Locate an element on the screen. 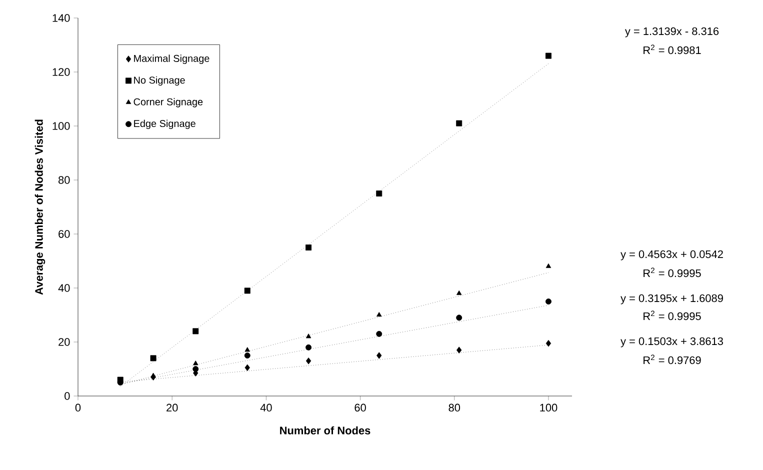 The image size is (763, 470). legend-label: Edge Signage is located at coordinates (165, 125).